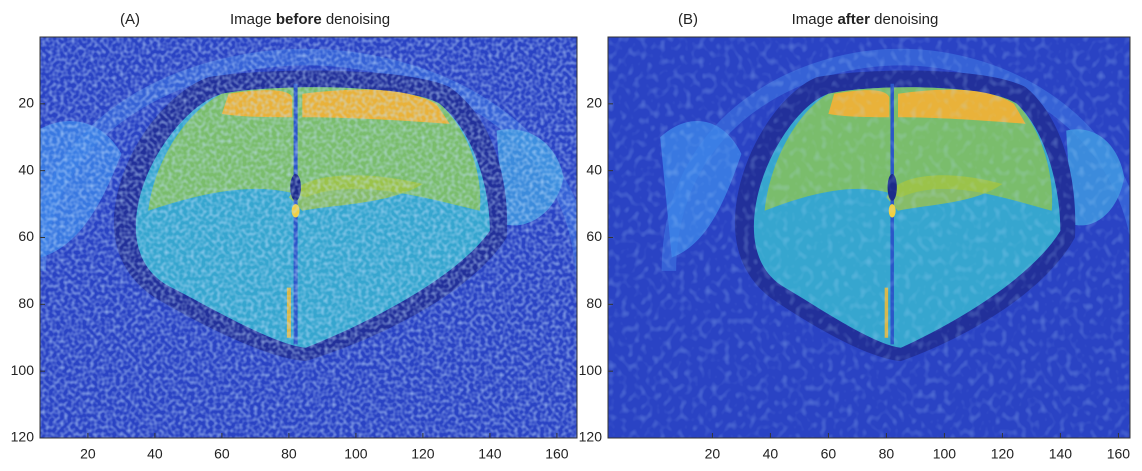 The width and height of the screenshot is (1142, 471). I want to click on panel-label: (A), so click(130, 19).